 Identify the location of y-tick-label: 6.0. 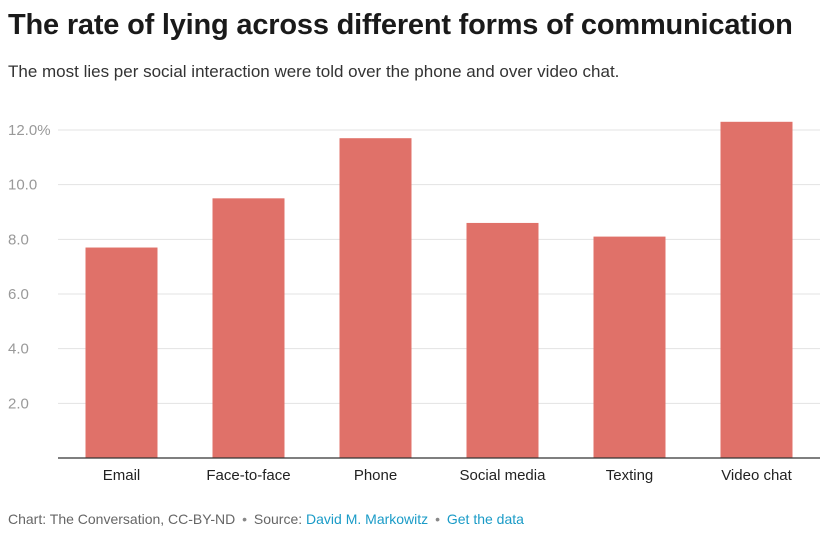
(18, 294).